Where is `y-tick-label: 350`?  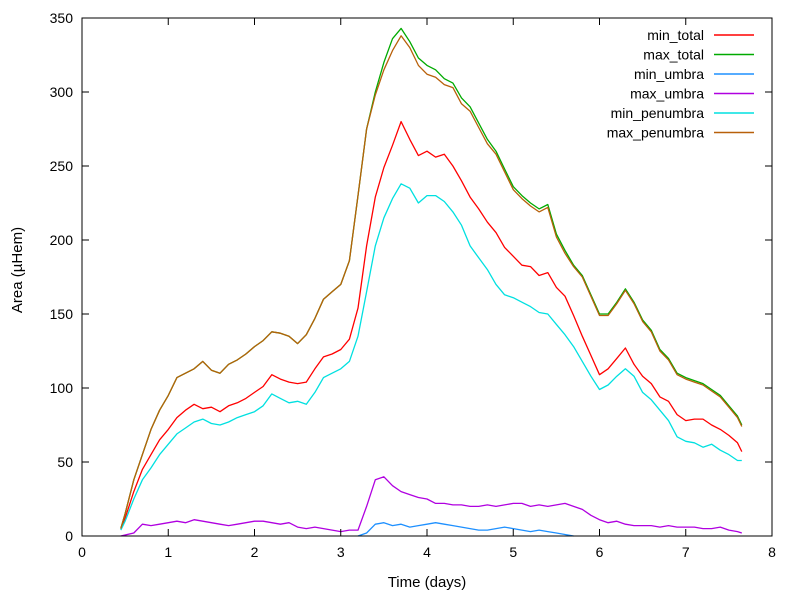
y-tick-label: 350 is located at coordinates (62, 18).